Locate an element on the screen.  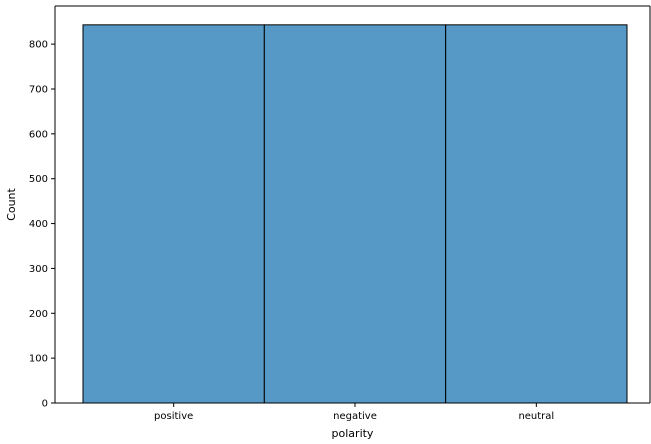
y-tick-label: 300 is located at coordinates (38, 269).